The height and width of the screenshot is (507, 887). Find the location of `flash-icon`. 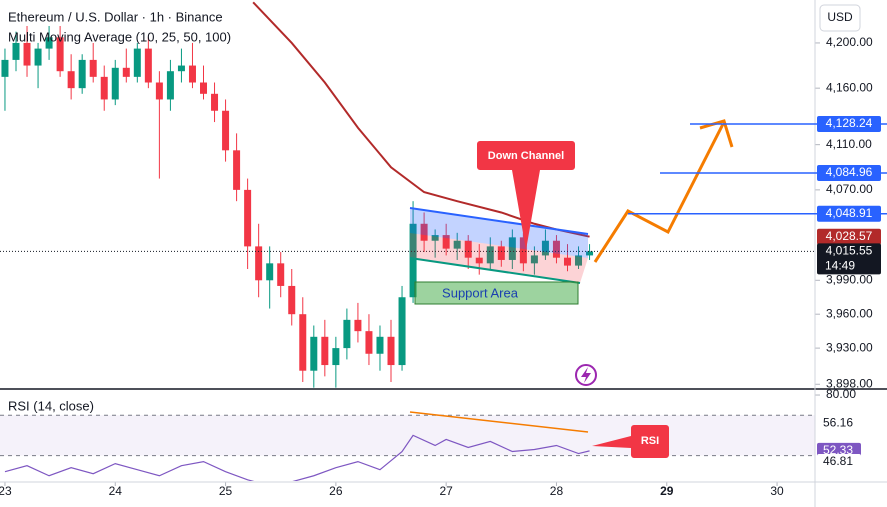

flash-icon is located at coordinates (586, 375).